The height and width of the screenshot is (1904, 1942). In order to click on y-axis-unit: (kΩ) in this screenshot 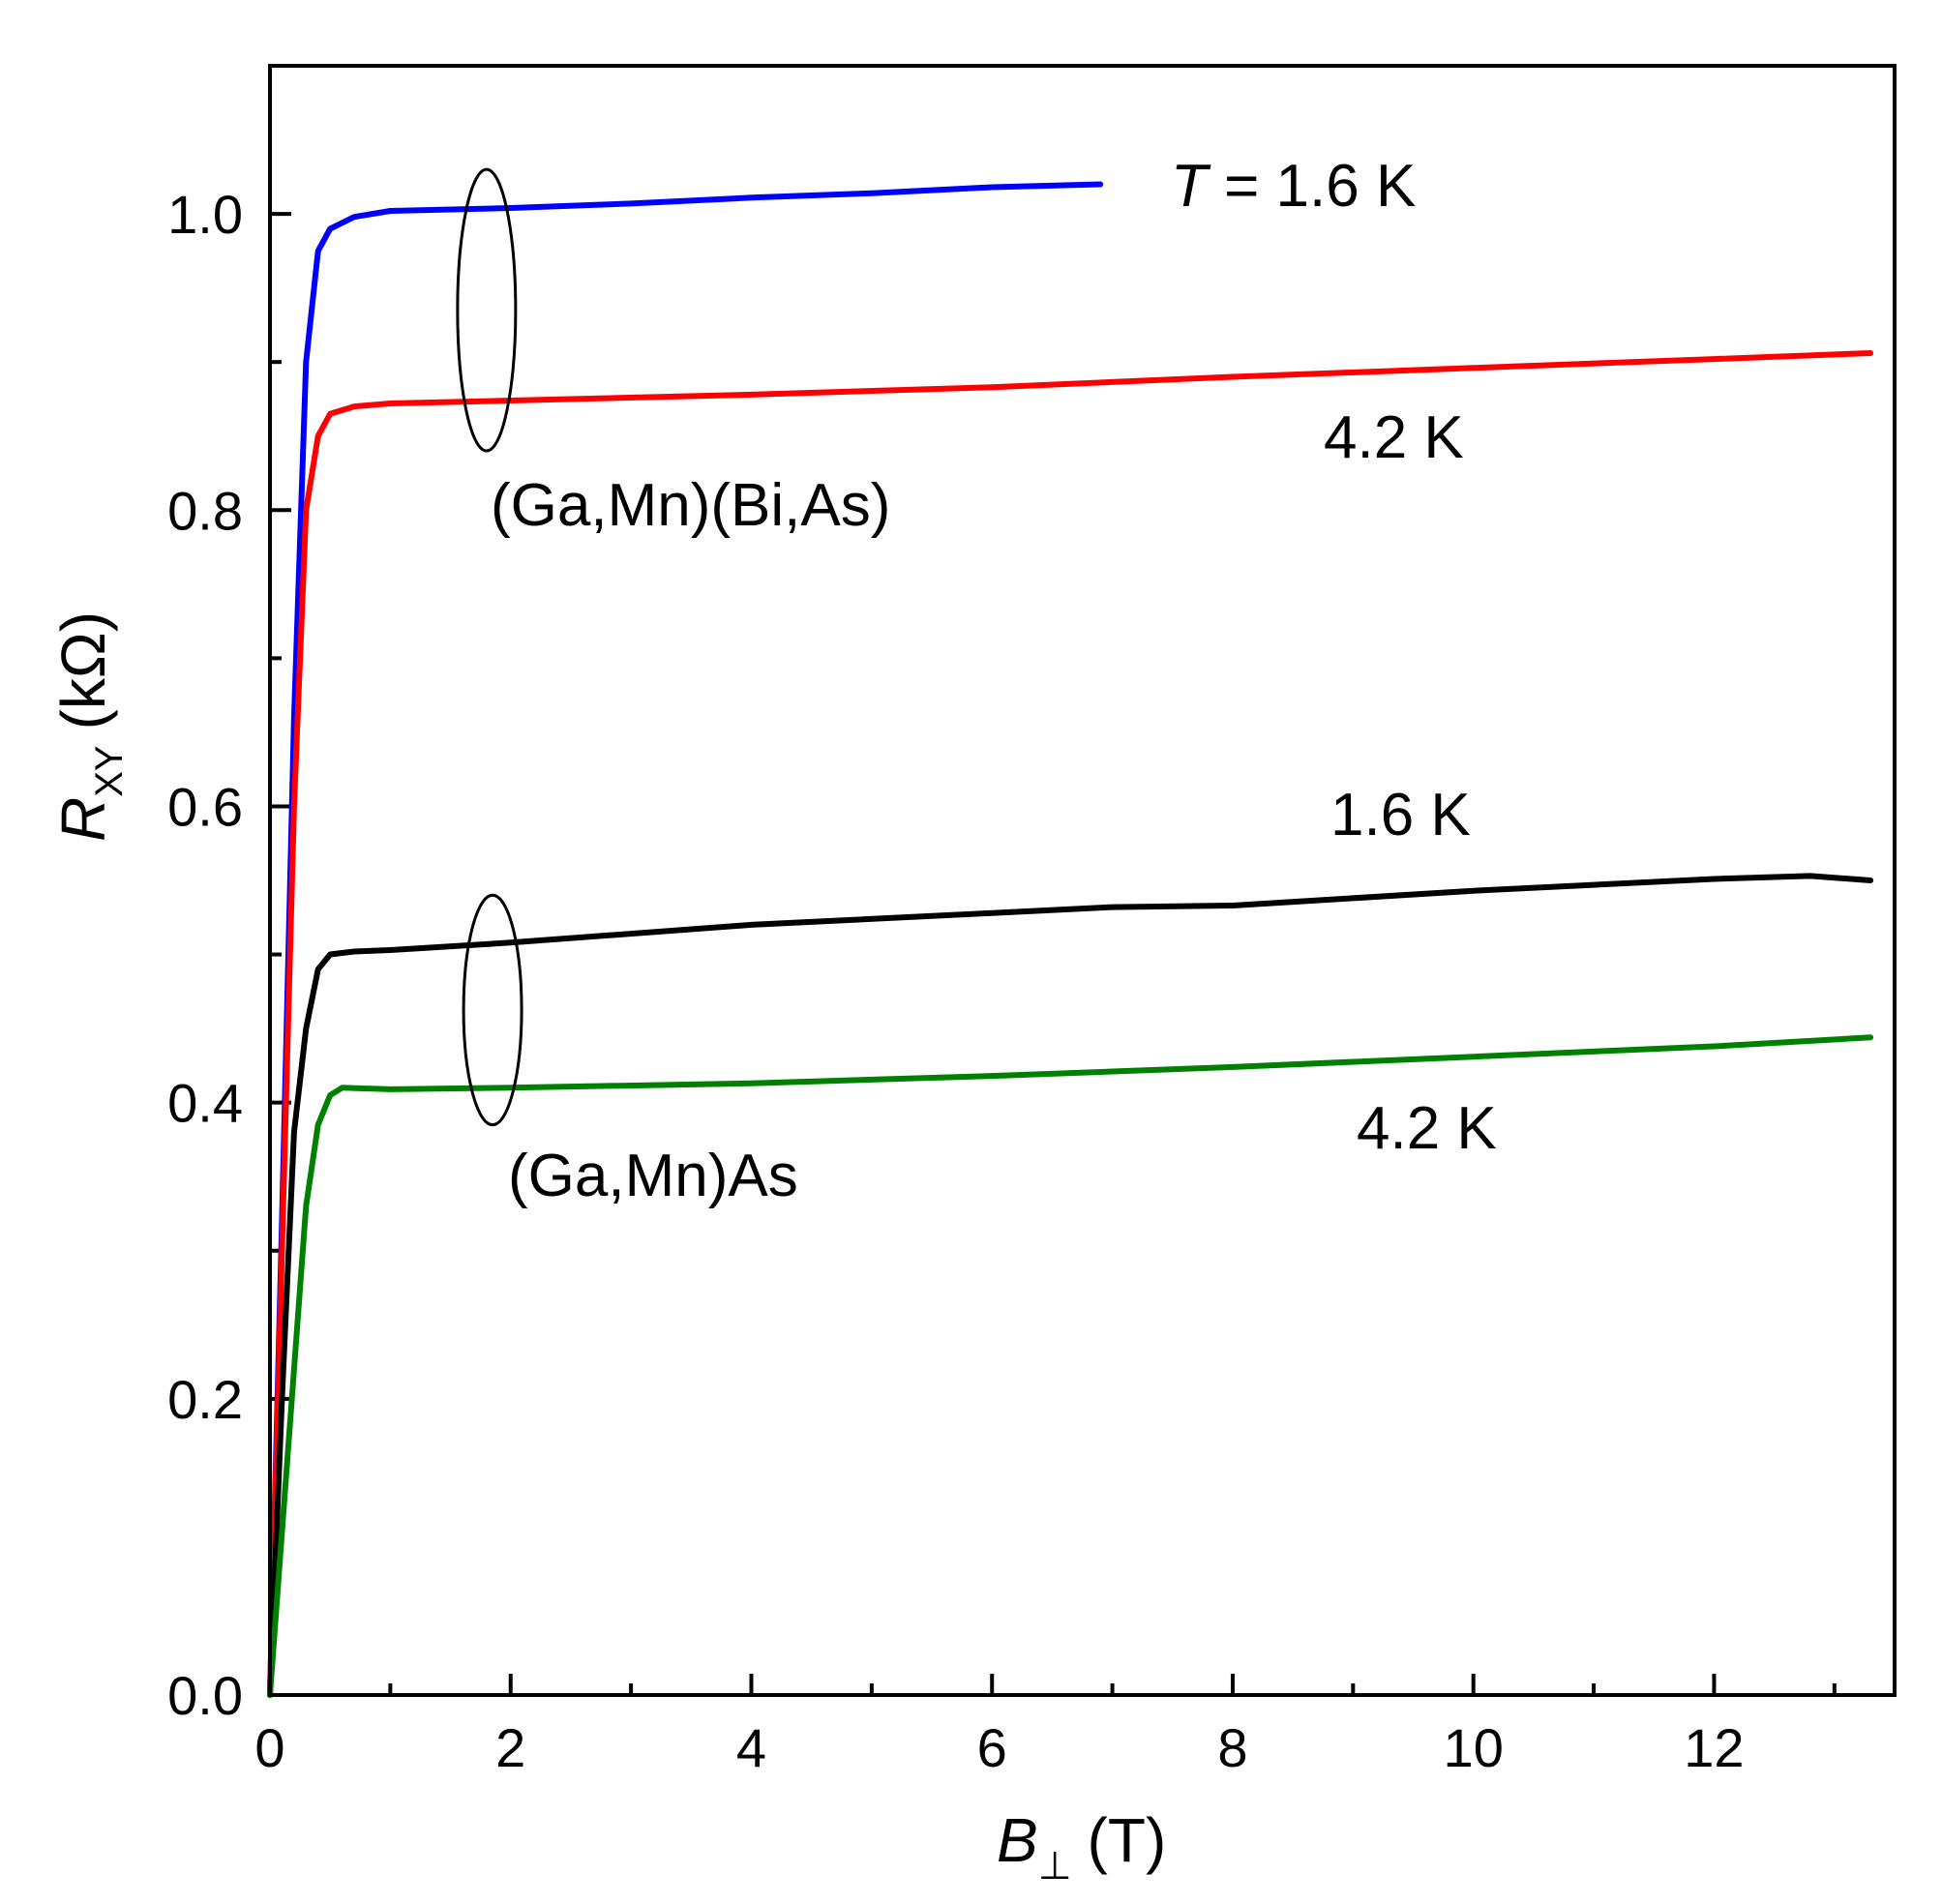, I will do `click(83, 670)`.